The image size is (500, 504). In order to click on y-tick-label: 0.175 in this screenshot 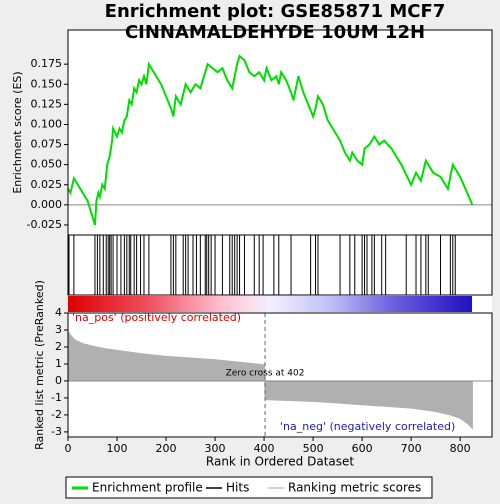, I will do `click(47, 63)`.